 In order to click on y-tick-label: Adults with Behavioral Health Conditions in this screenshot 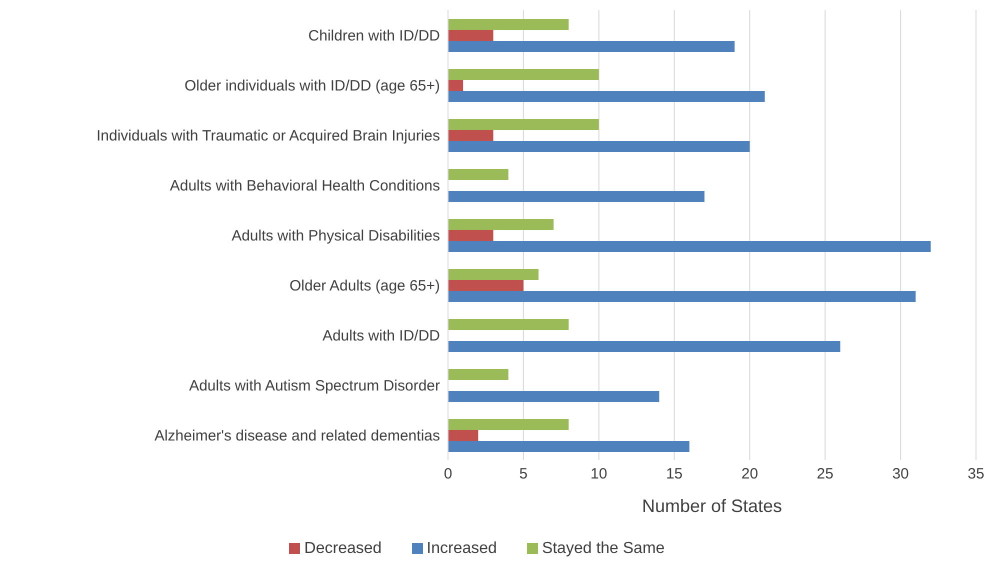, I will do `click(305, 185)`.